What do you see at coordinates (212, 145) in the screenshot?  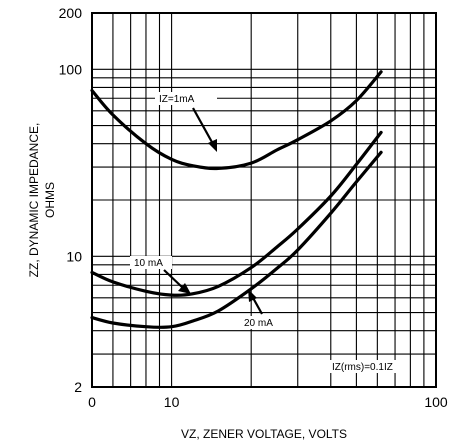 I see `arrowhead-1ma` at bounding box center [212, 145].